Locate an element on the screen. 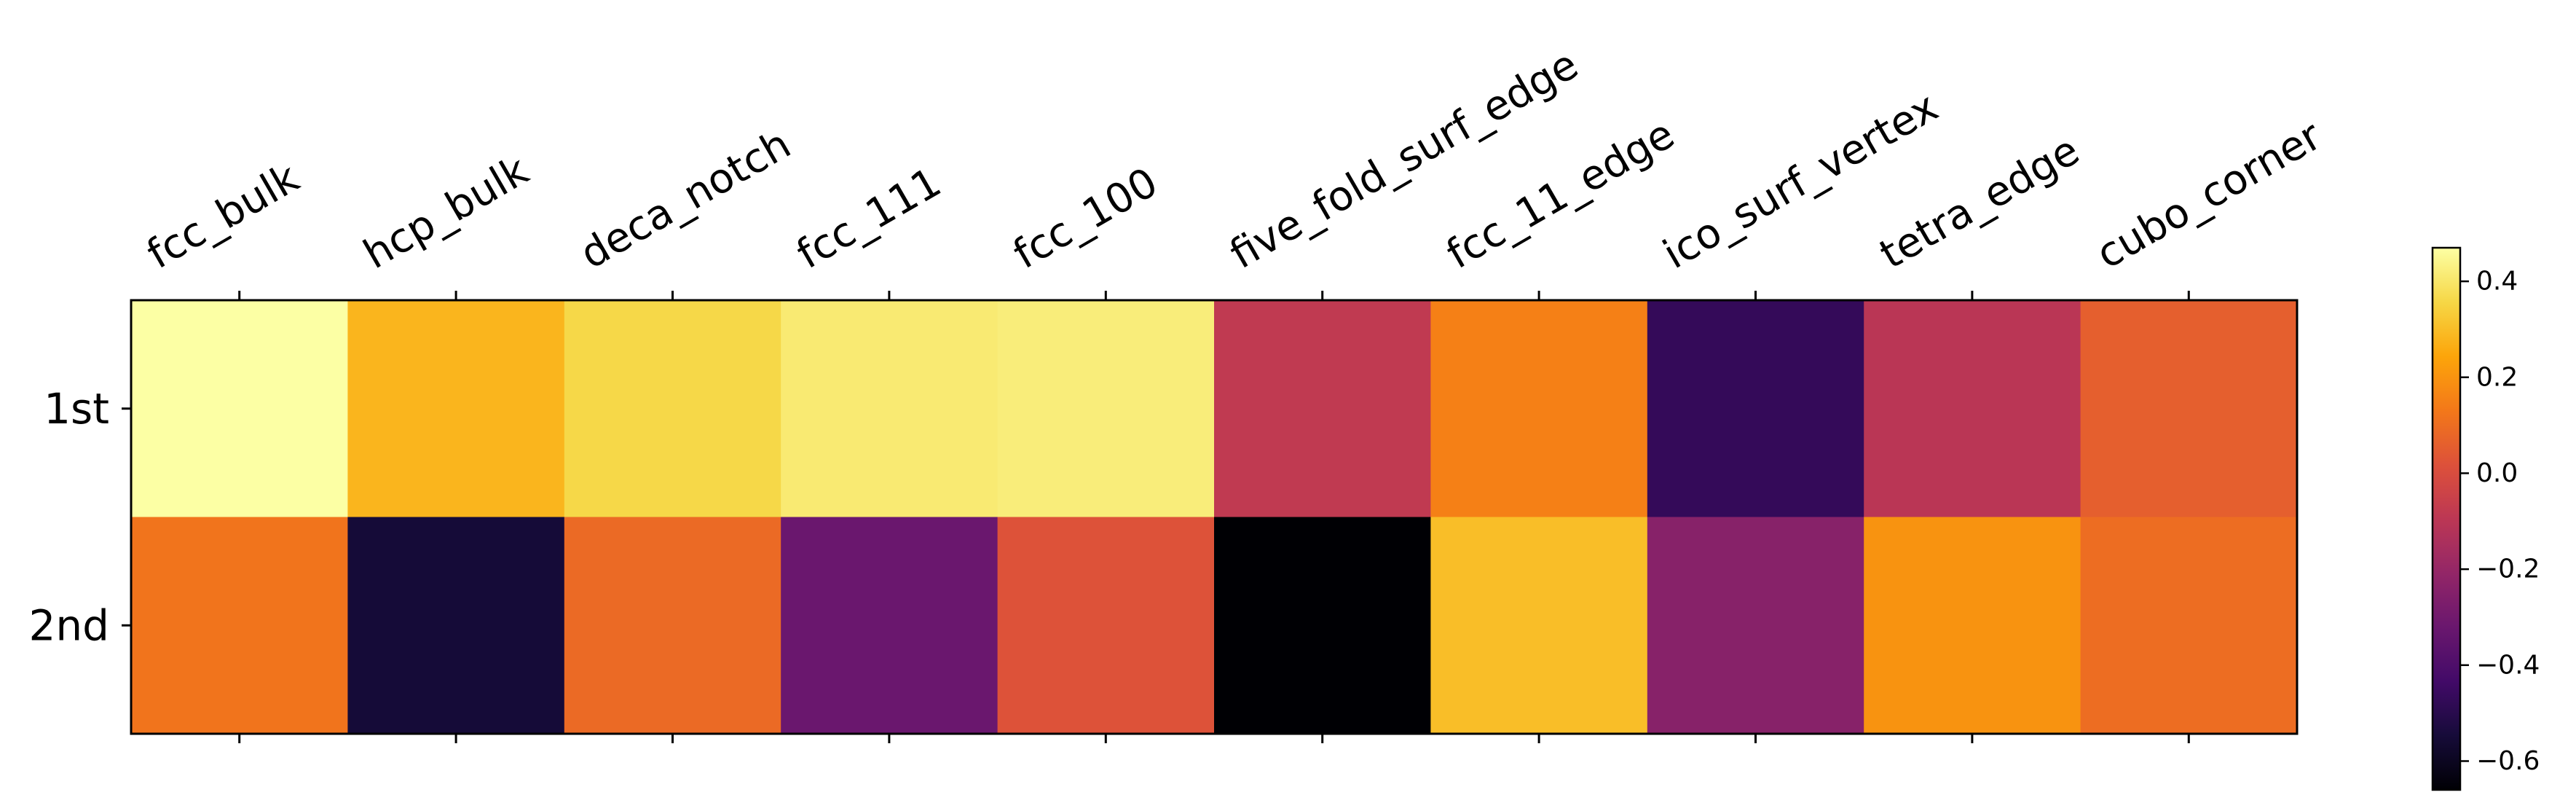 The height and width of the screenshot is (811, 2576). column-label: fcc_111 is located at coordinates (869, 219).